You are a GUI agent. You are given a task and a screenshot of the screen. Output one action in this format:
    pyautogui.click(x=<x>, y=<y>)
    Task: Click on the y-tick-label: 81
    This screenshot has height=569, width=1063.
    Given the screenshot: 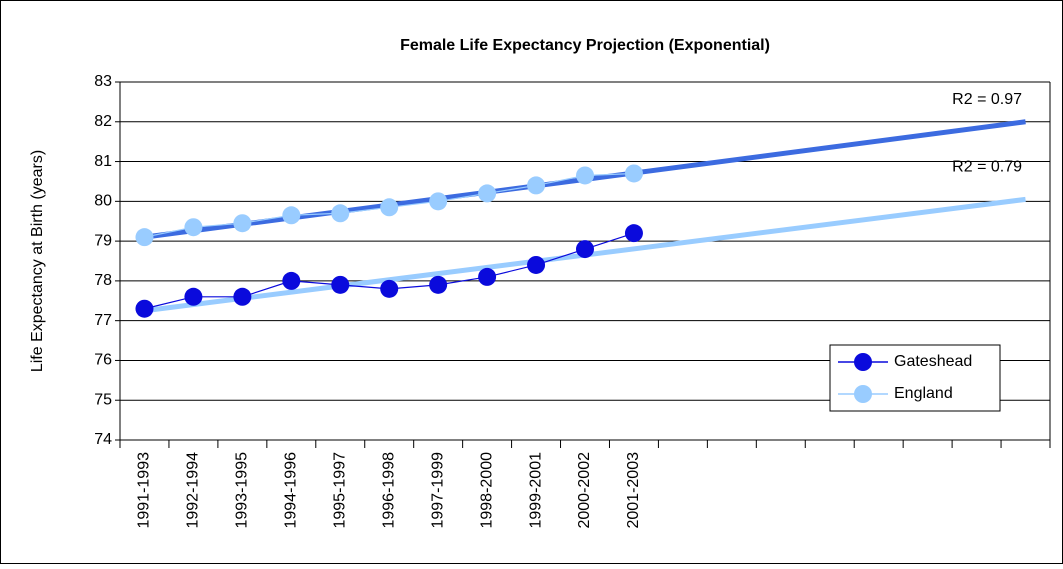 What is the action you would take?
    pyautogui.click(x=103, y=161)
    